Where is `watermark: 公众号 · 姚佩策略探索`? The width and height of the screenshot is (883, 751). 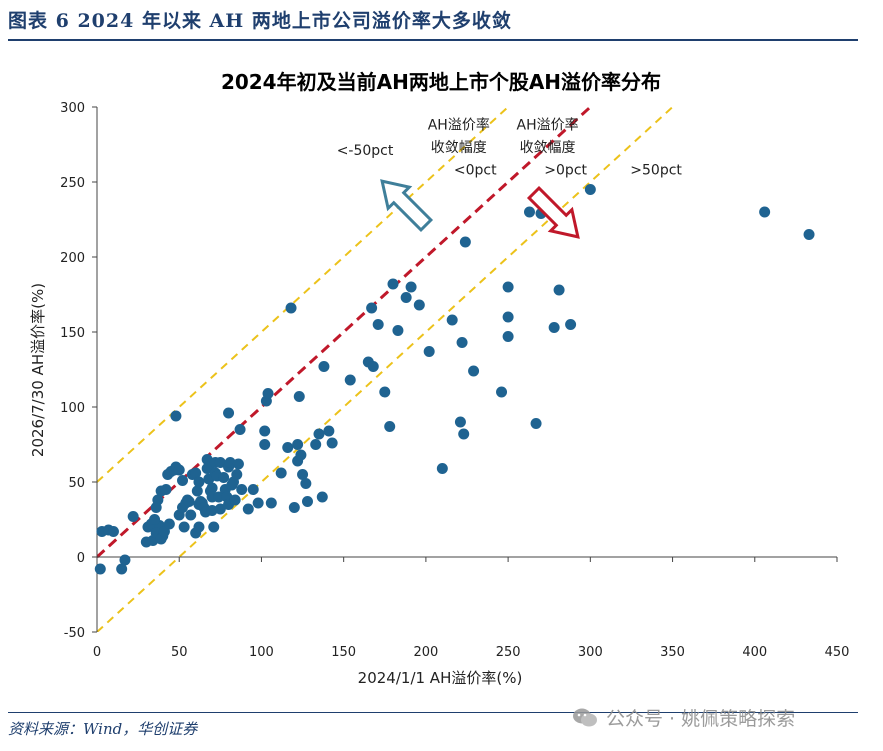
watermark: 公众号 · 姚佩策略探索 is located at coordinates (683, 717).